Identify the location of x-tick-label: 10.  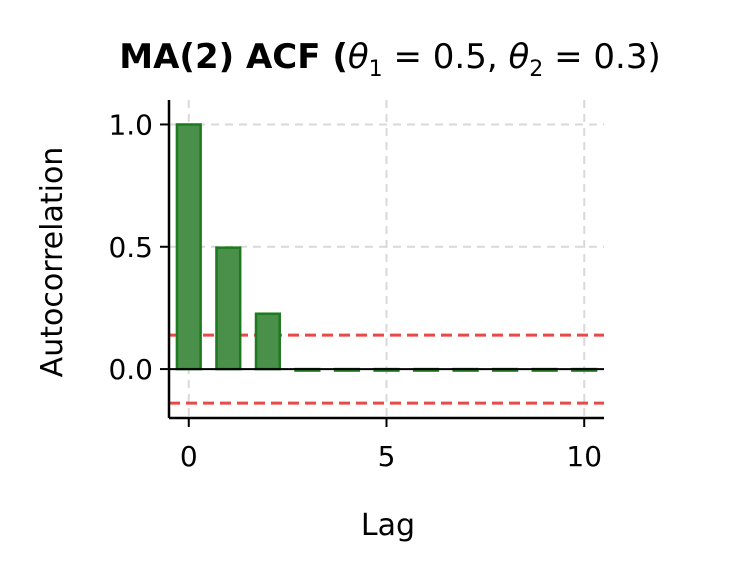
(584, 456).